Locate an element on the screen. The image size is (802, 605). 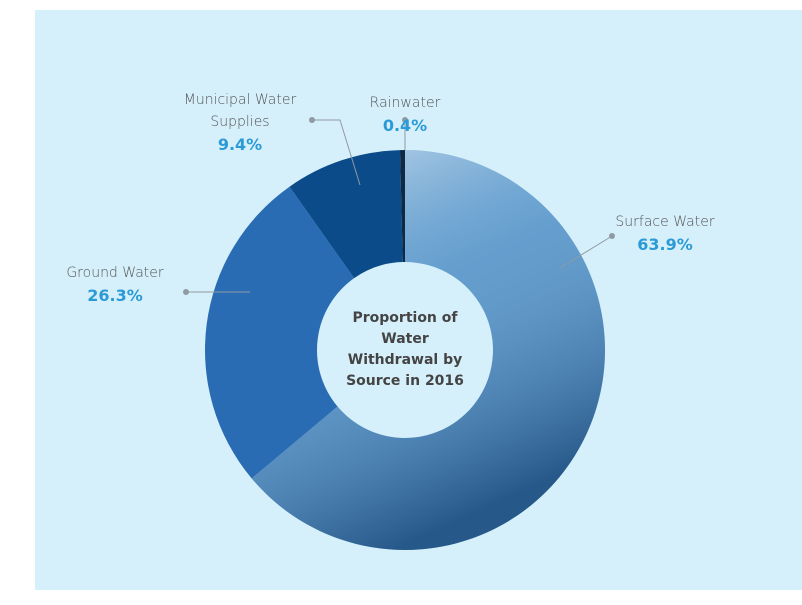
value-label: 63.9% is located at coordinates (665, 244).